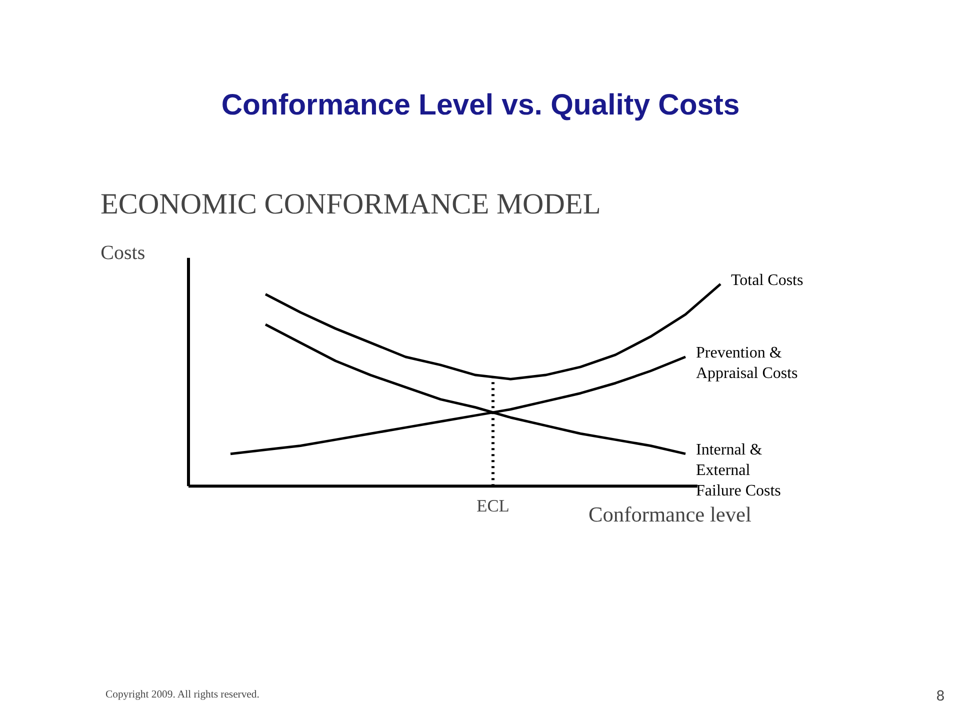 This screenshot has width=960, height=720. I want to click on text: ECL, so click(493, 506).